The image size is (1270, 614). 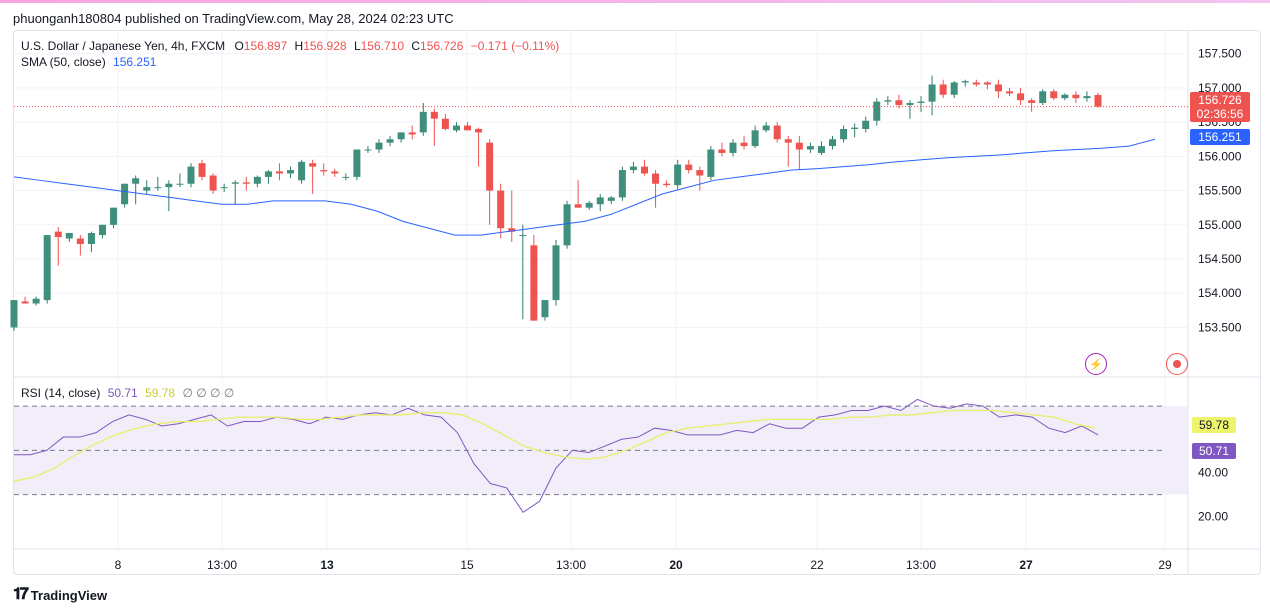 What do you see at coordinates (325, 46) in the screenshot?
I see `ohlc-high-value: 156.928` at bounding box center [325, 46].